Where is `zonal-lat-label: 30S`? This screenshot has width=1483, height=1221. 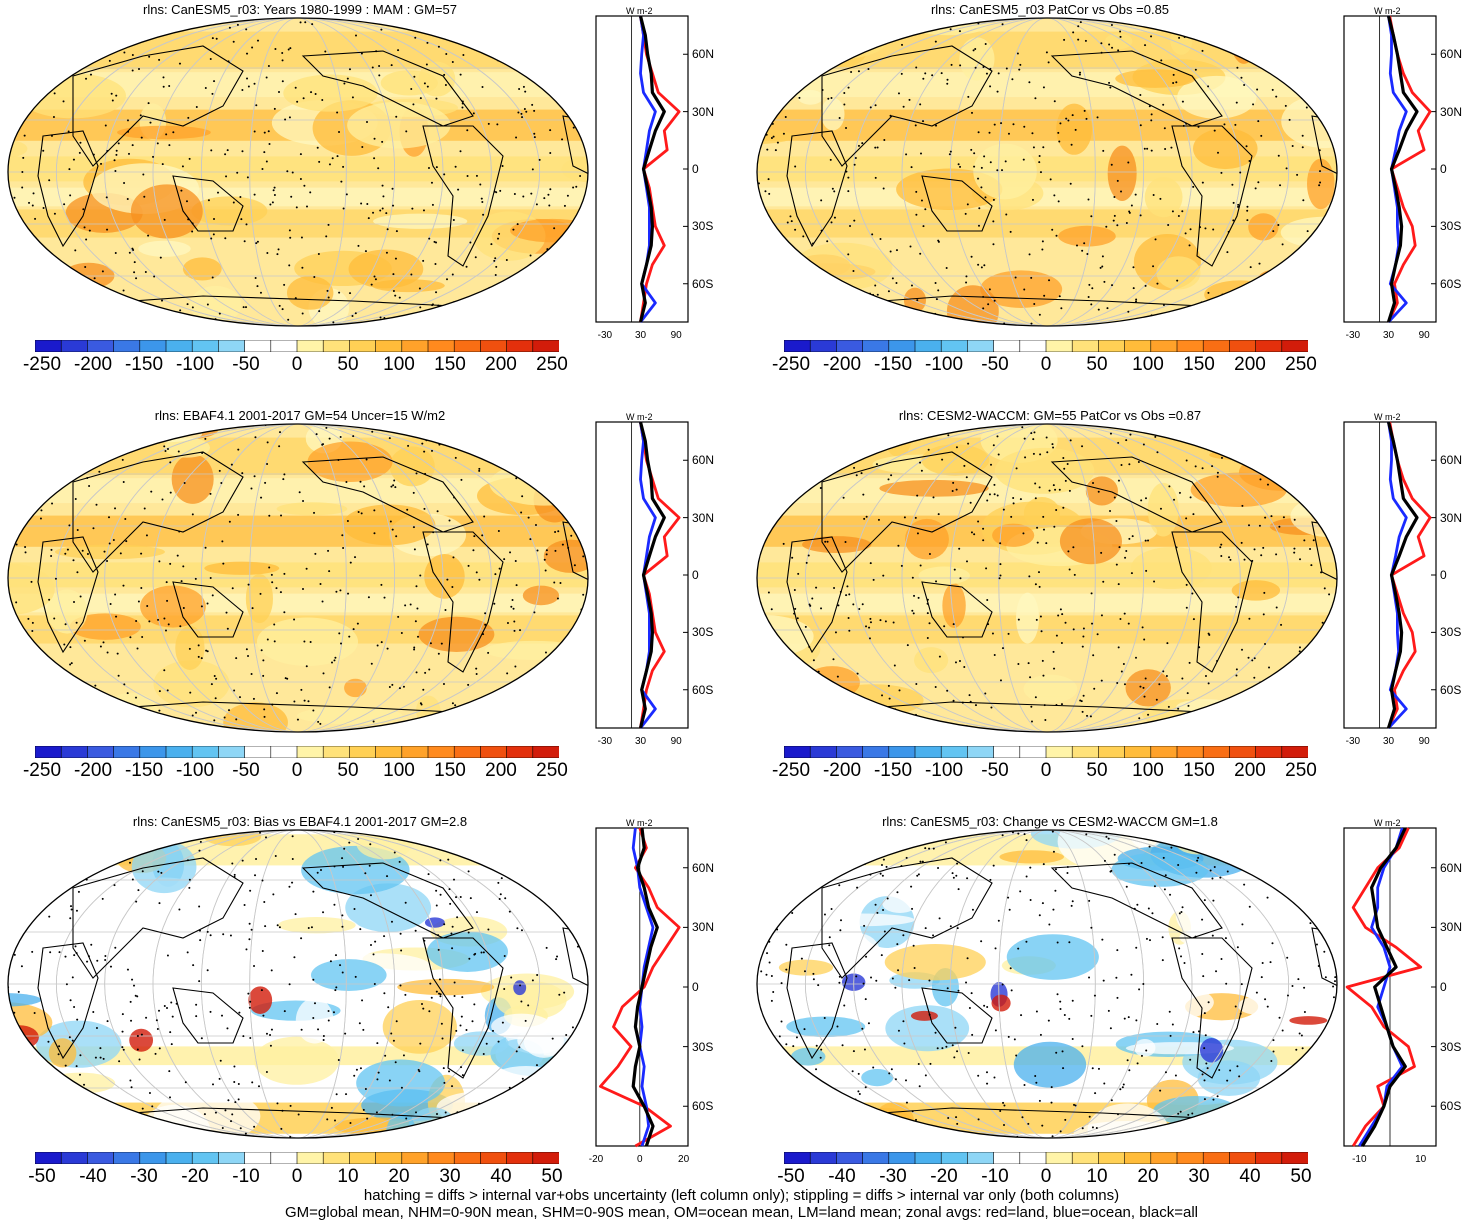
zonal-lat-label: 30S is located at coordinates (1451, 226).